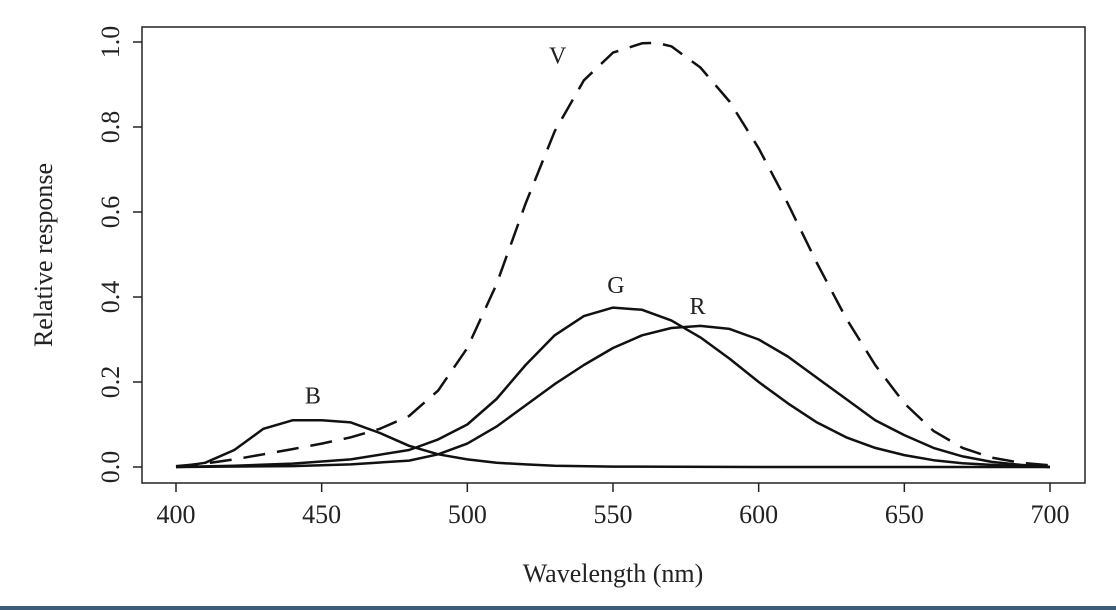  What do you see at coordinates (1050, 514) in the screenshot?
I see `x-tick-label: 700` at bounding box center [1050, 514].